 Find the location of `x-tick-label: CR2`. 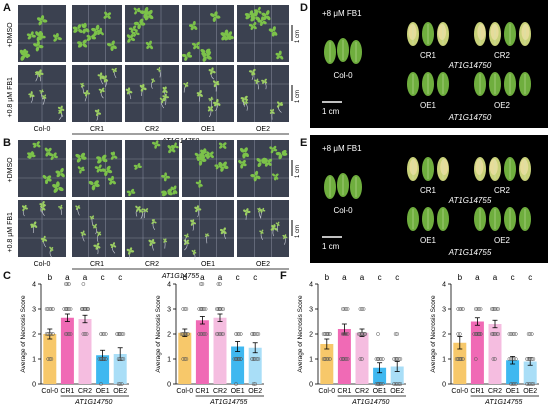

x-tick-label: CR2 is located at coordinates (220, 391).